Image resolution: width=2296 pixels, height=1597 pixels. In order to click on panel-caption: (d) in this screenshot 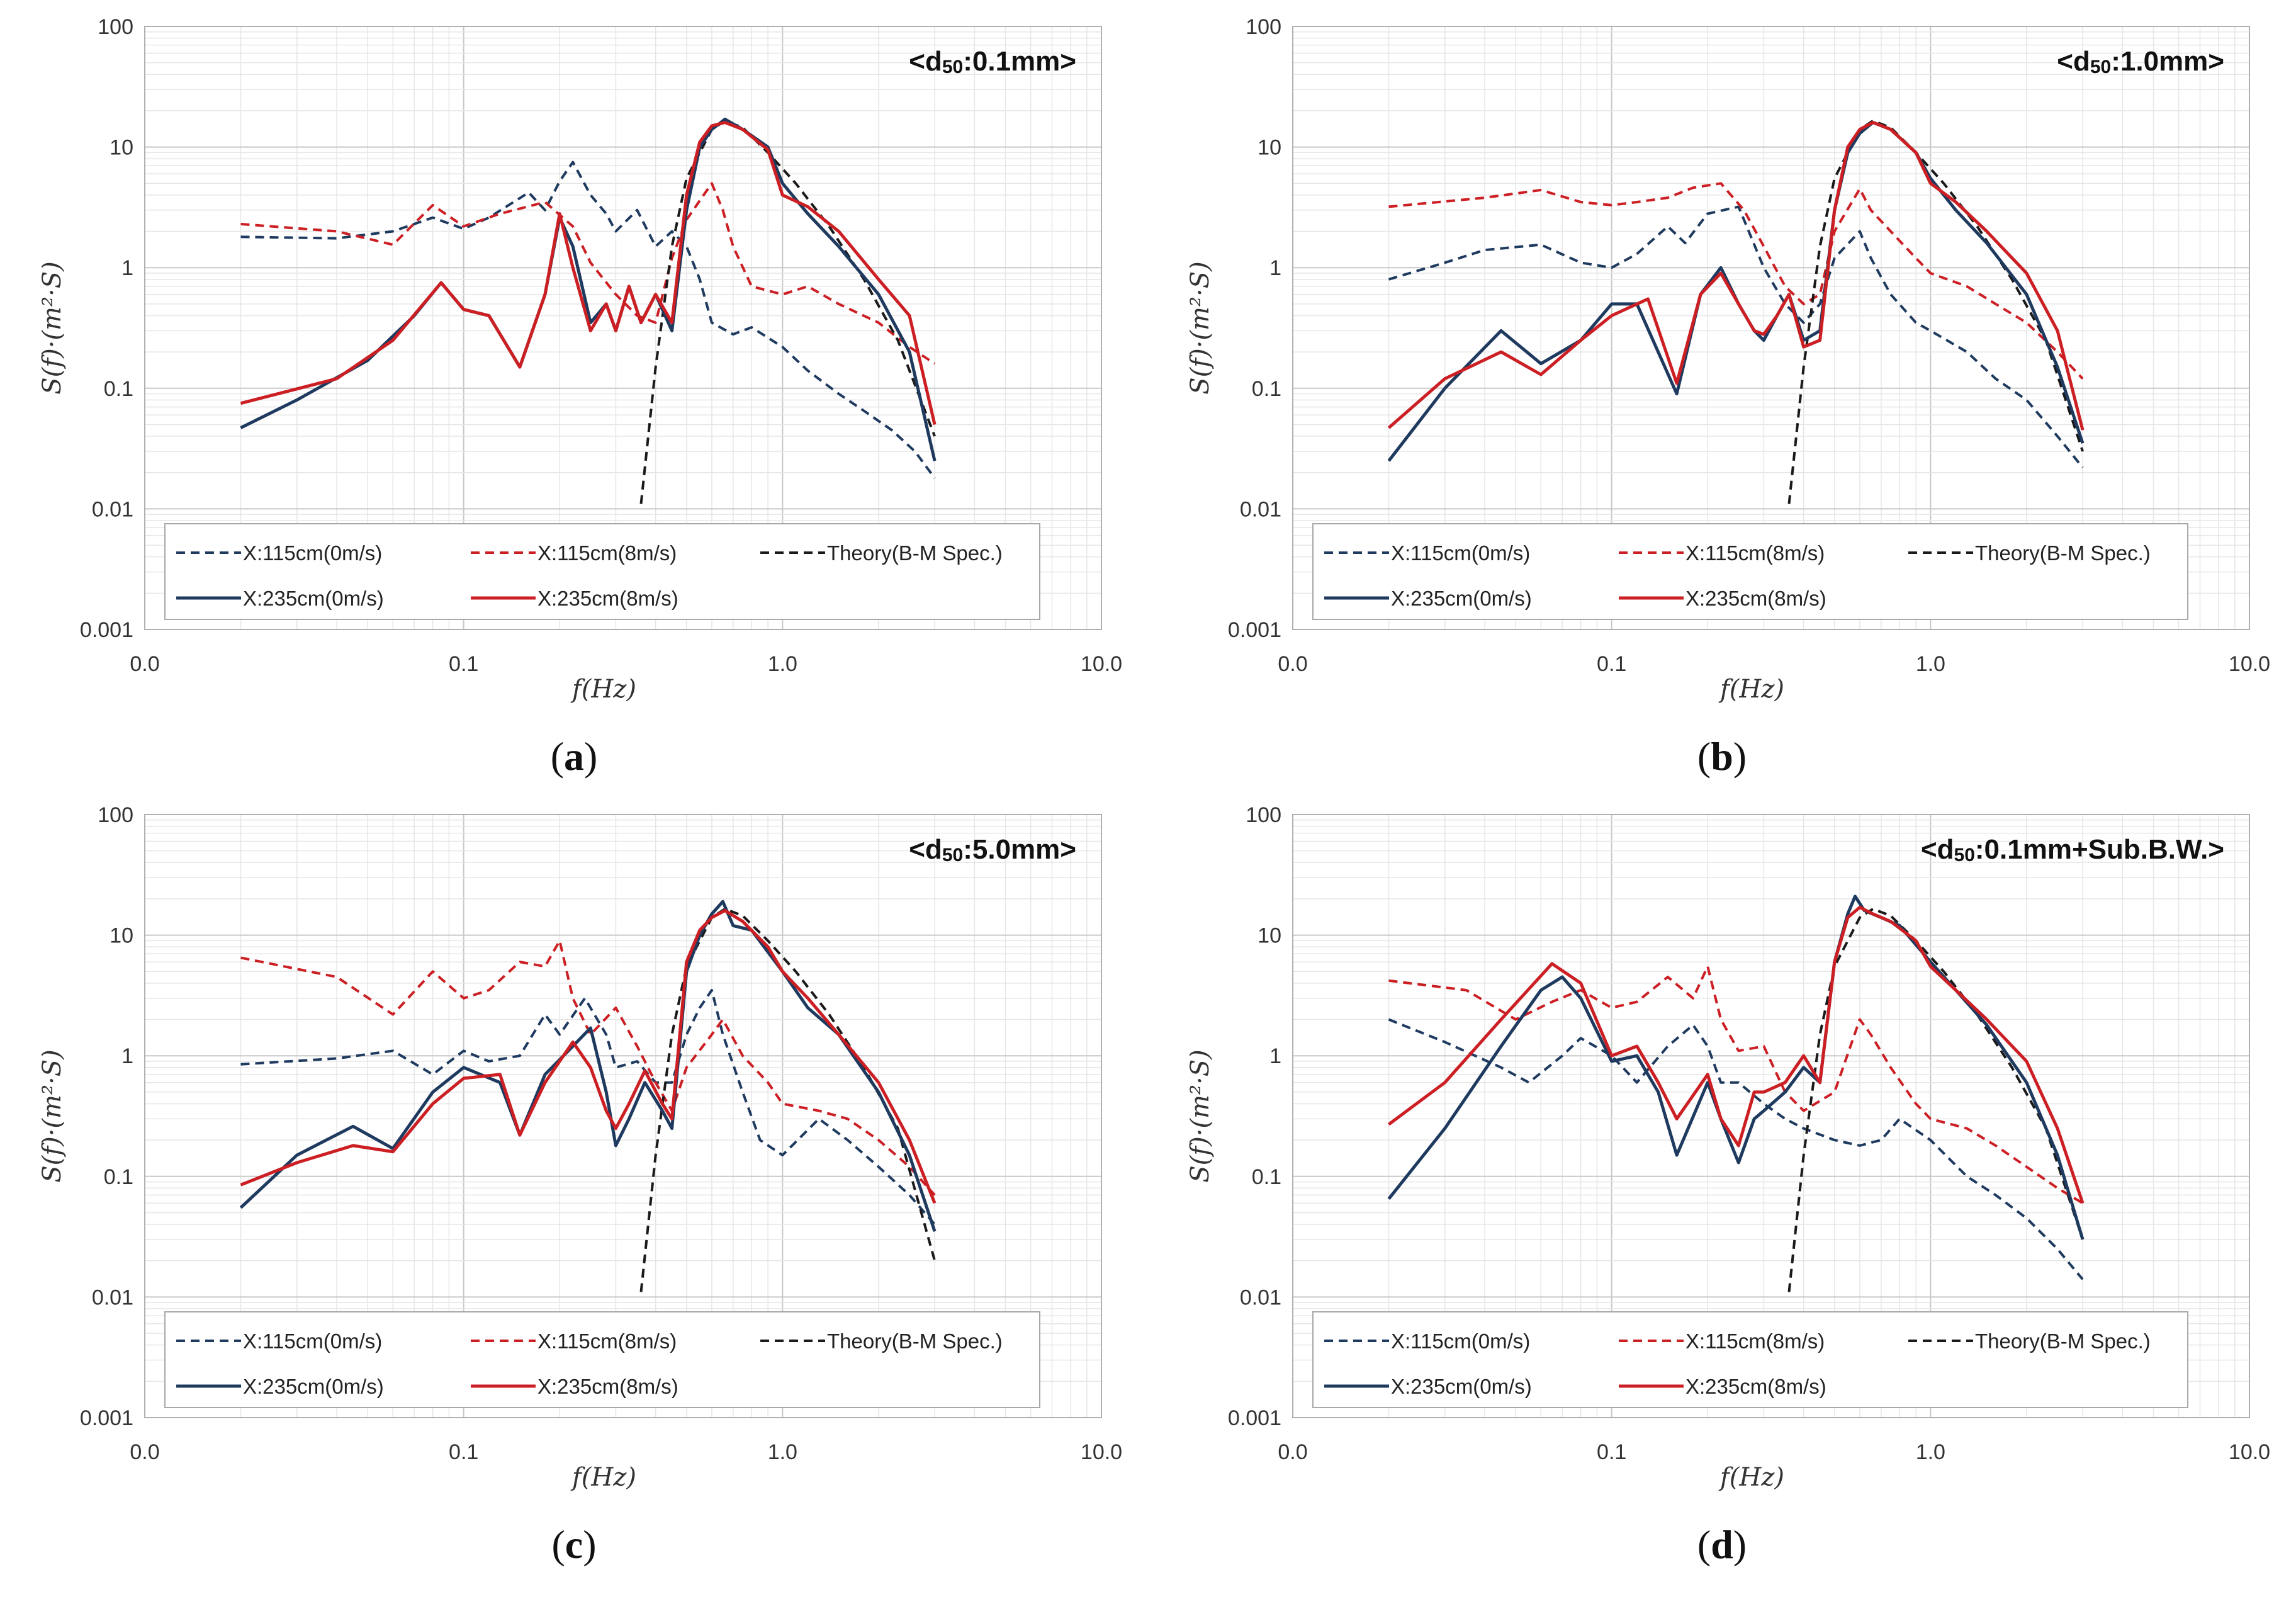, I will do `click(1722, 1544)`.